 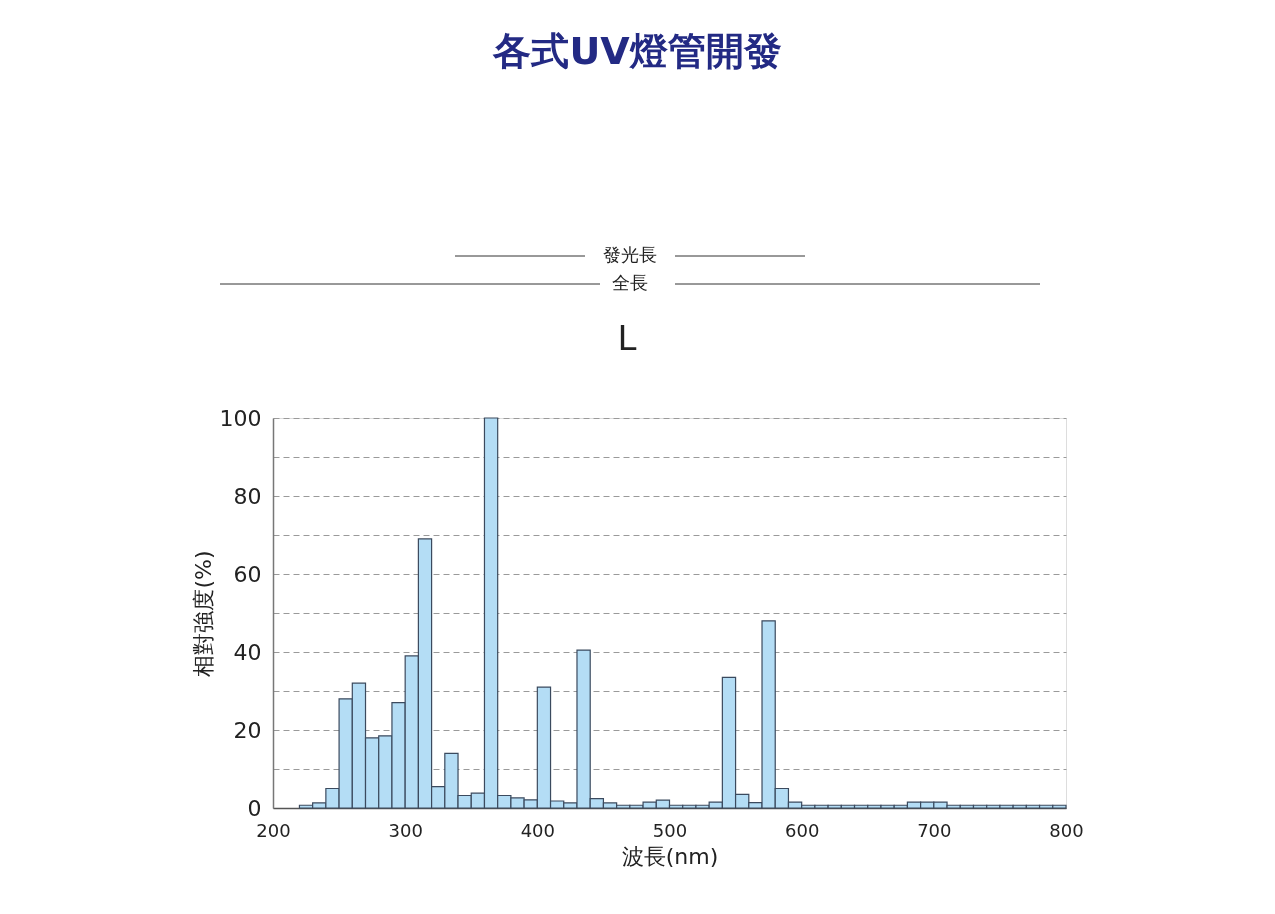 I want to click on x-axis-title: 波長(nm), so click(x=670, y=856).